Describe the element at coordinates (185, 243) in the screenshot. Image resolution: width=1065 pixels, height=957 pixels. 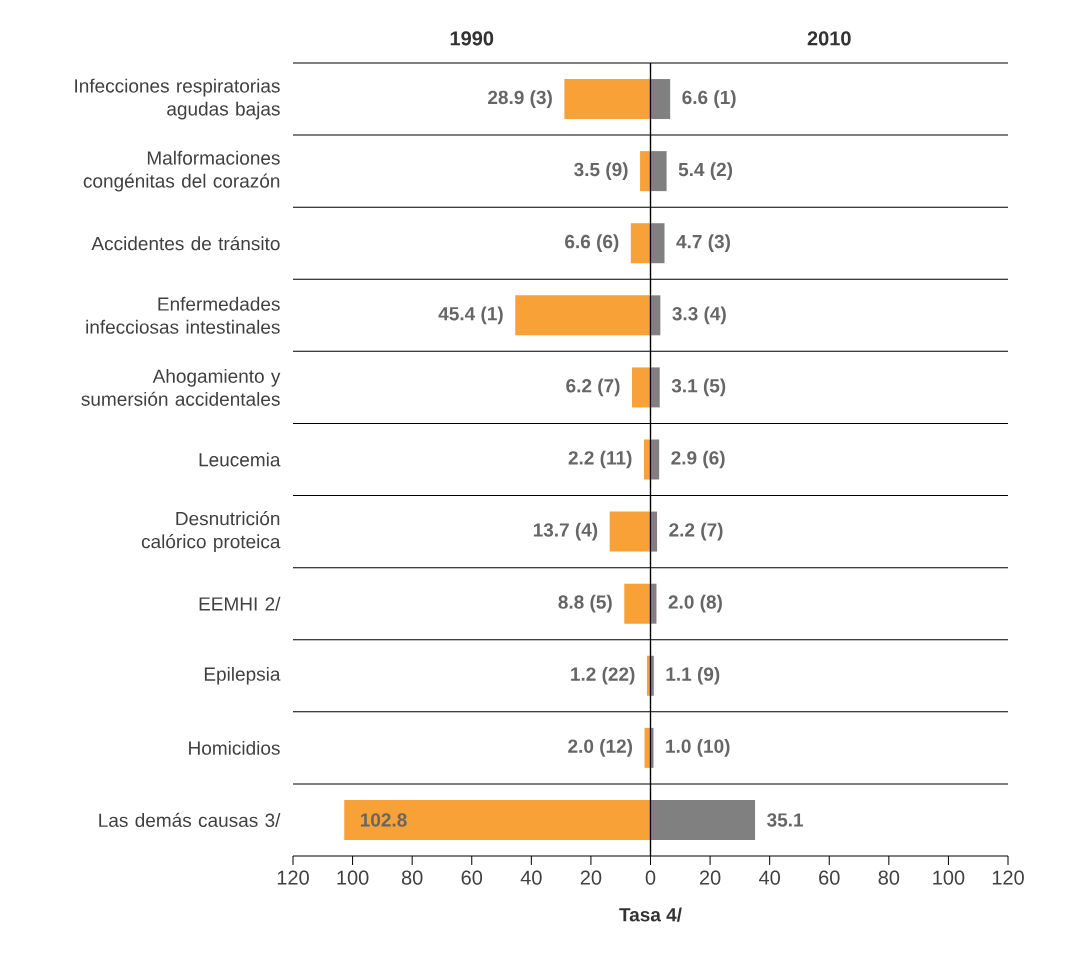
I see `y-tick-label: Accidentes de tránsito` at that location.